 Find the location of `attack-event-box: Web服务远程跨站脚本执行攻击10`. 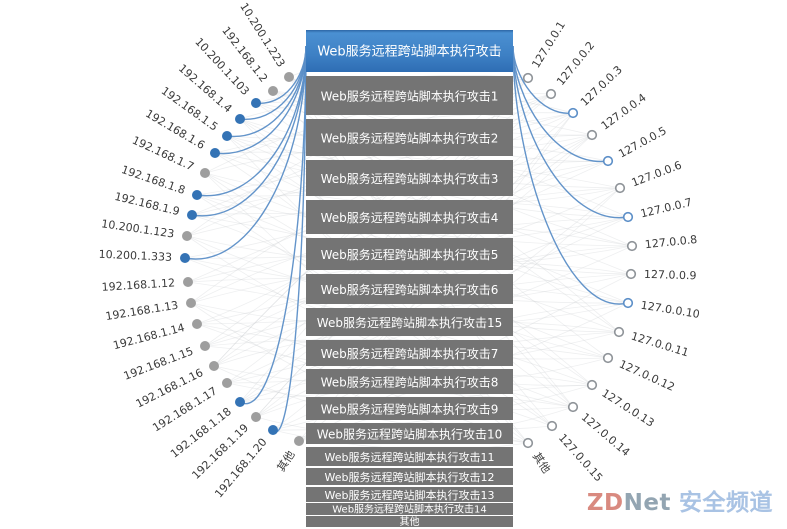

attack-event-box: Web服务远程跨站脚本执行攻击10 is located at coordinates (409, 433).